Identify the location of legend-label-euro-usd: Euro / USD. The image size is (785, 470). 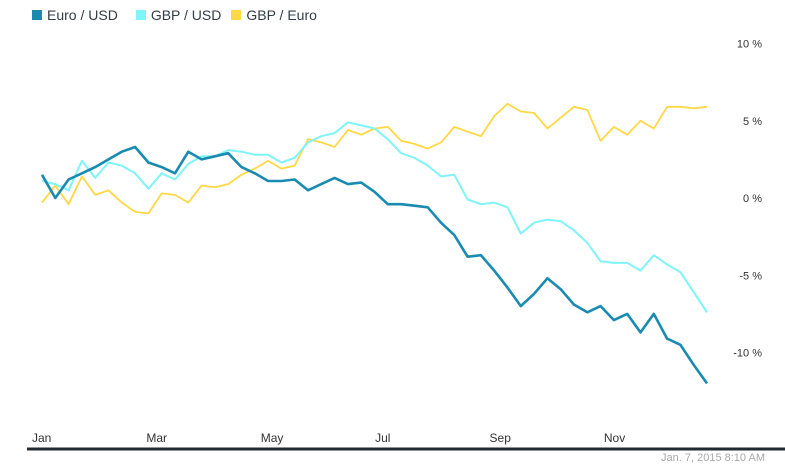
(82, 15).